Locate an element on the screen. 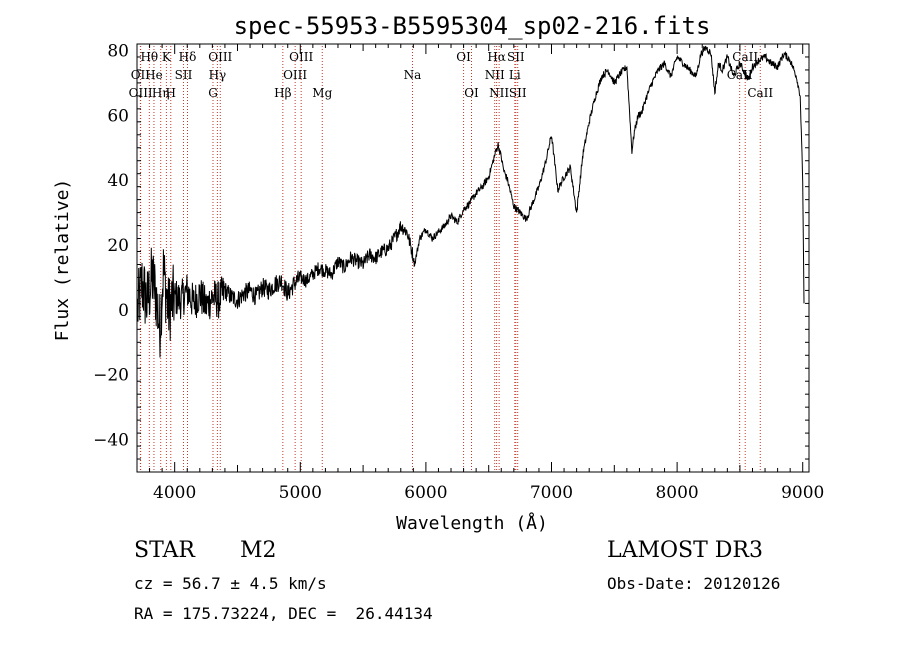  redshift-velocity: cz = 56.7 ± 4.5 km/s is located at coordinates (230, 583).